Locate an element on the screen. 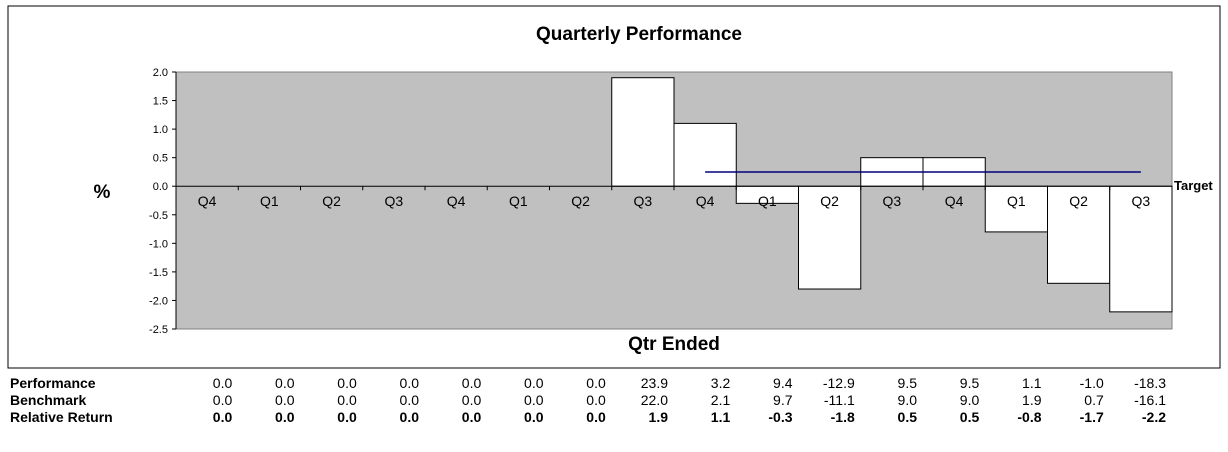 The height and width of the screenshot is (452, 1228). y-tick-label: 2.0 is located at coordinates (160, 73).